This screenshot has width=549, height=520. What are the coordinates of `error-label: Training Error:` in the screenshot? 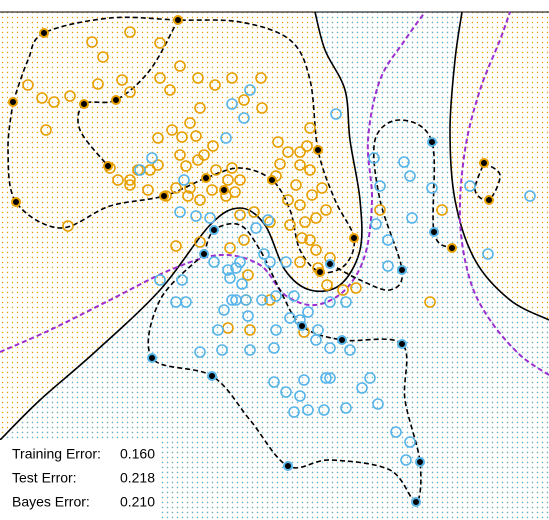 It's located at (56, 454).